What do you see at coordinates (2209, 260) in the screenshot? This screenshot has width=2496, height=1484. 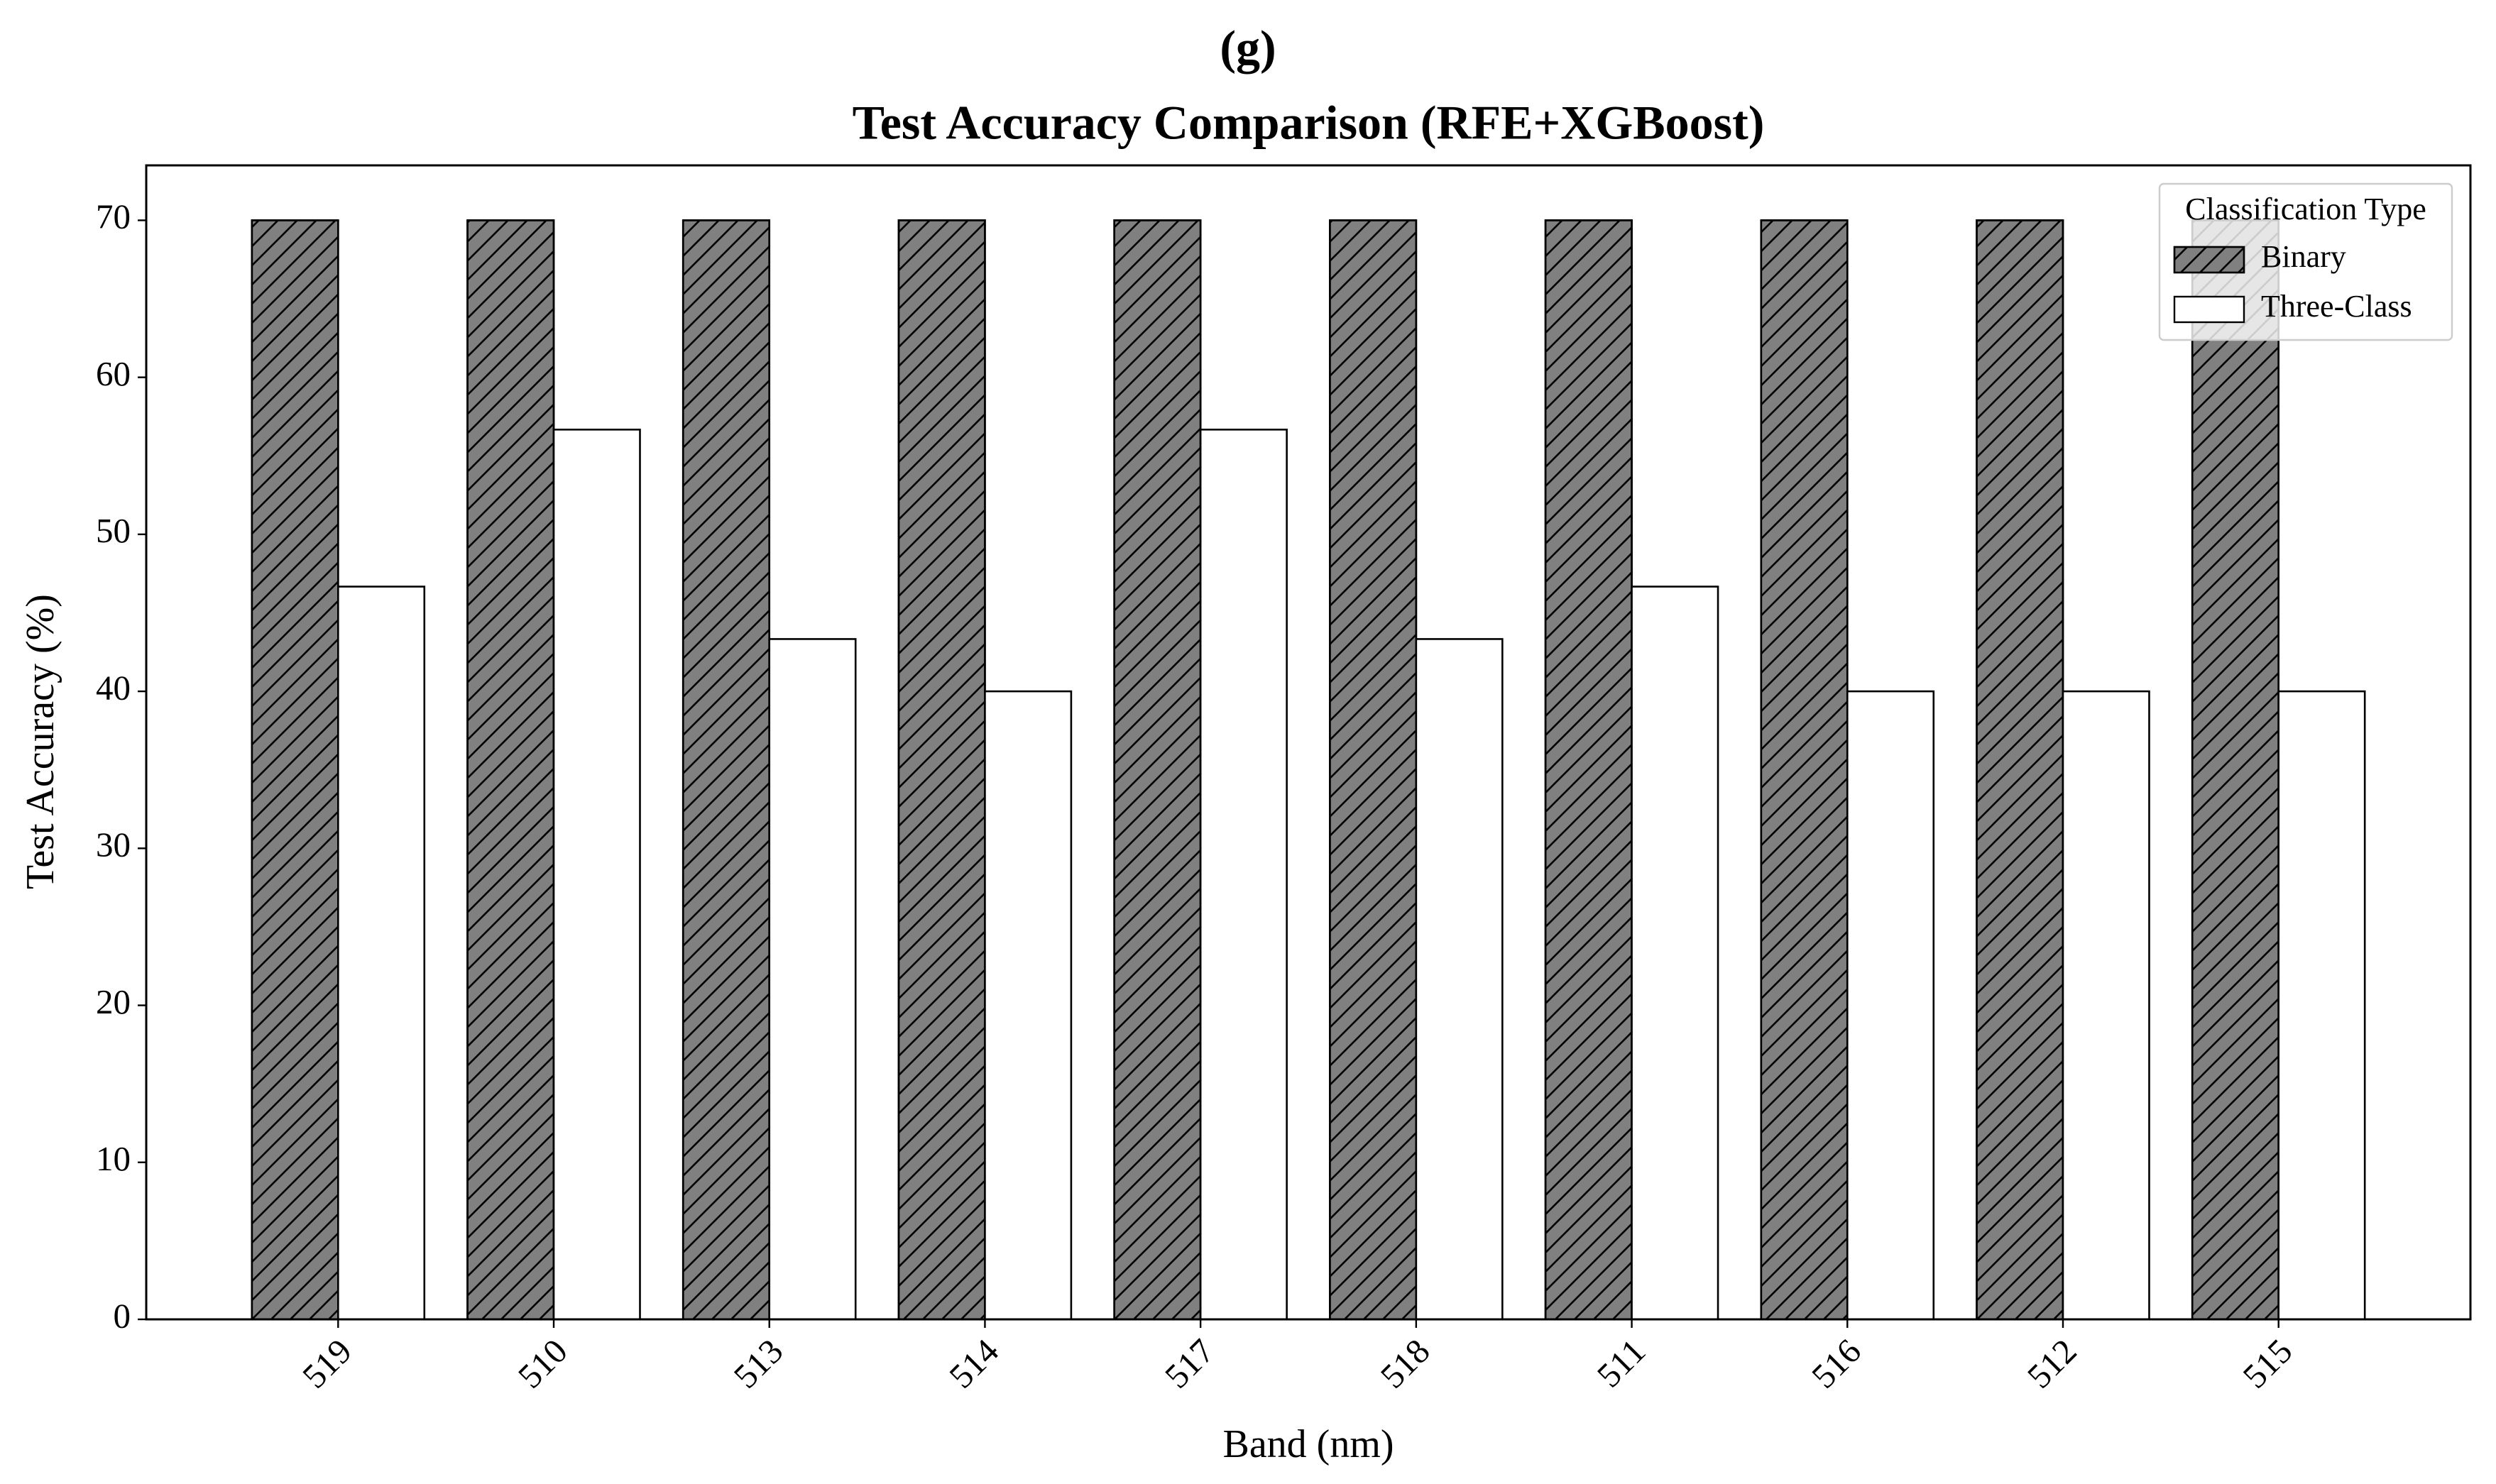 I see `legend-swatch-hatch` at bounding box center [2209, 260].